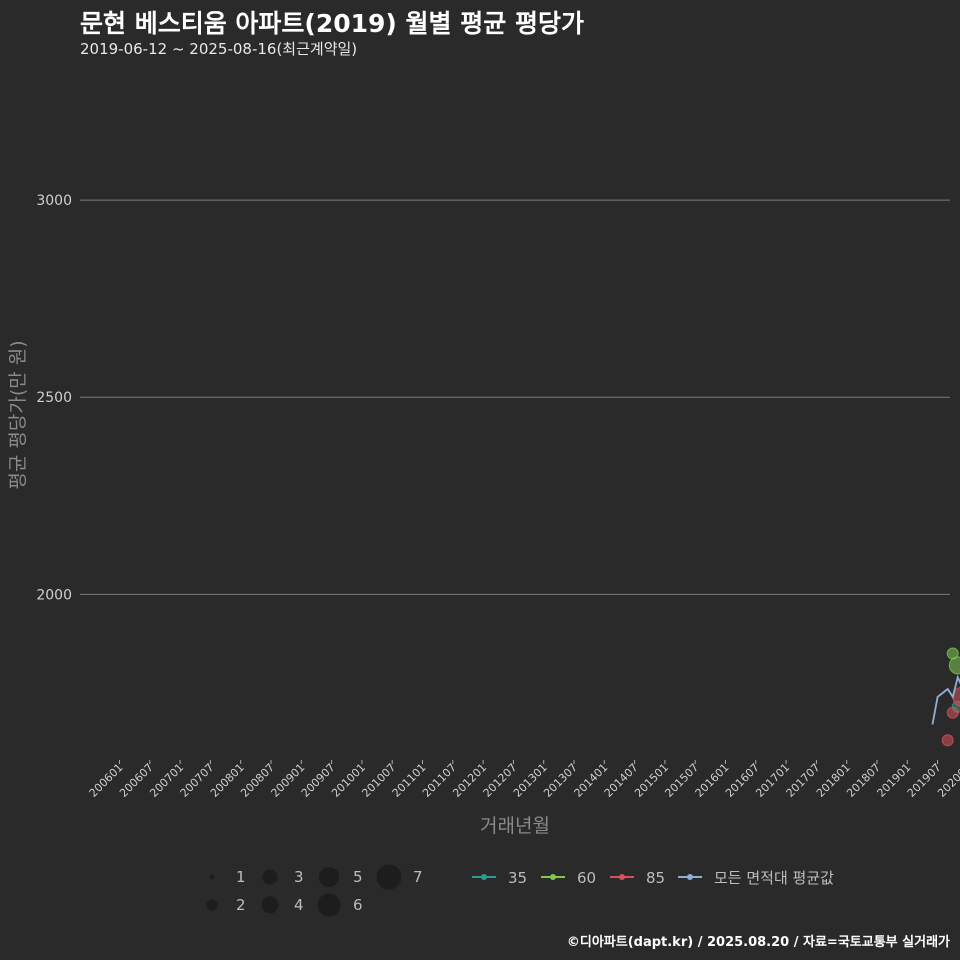 This screenshot has height=960, width=960. What do you see at coordinates (299, 877) in the screenshot?
I see `size-legend-label: 3` at bounding box center [299, 877].